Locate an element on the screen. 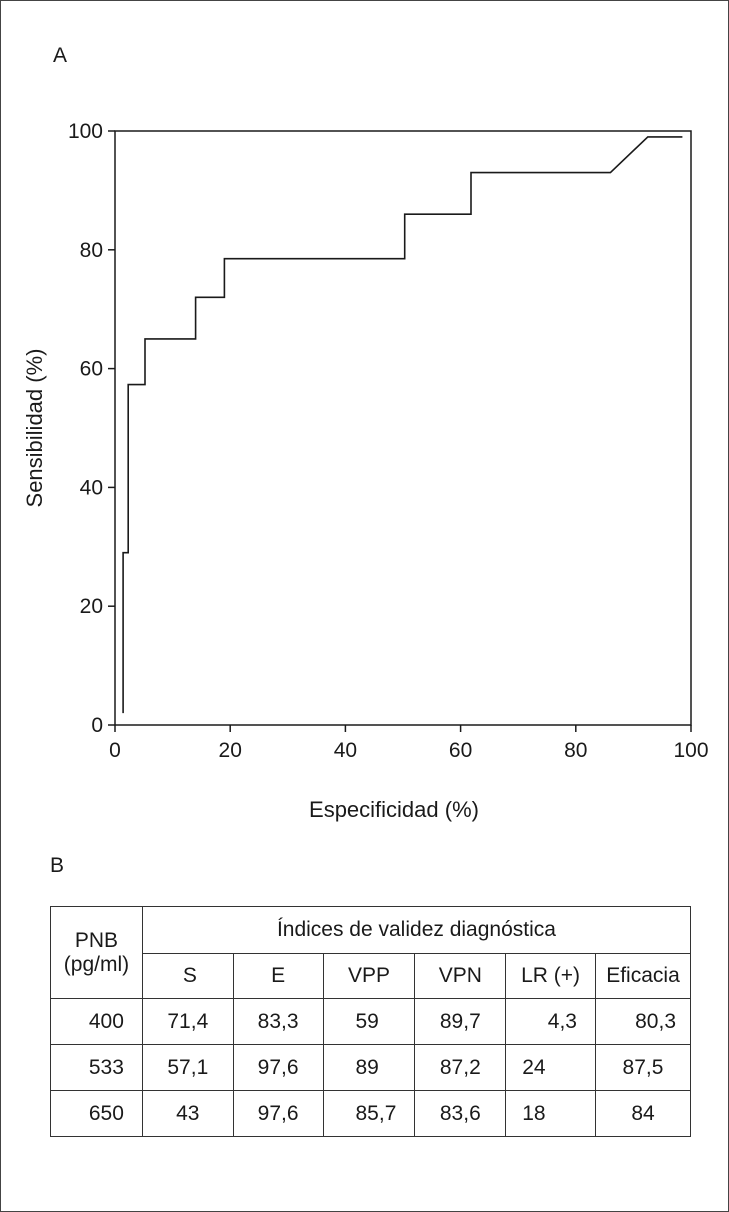 Image resolution: width=729 pixels, height=1212 pixels. table-row: 400 71,4 83,3 59 89,7 4,3 80,3 is located at coordinates (371, 1021).